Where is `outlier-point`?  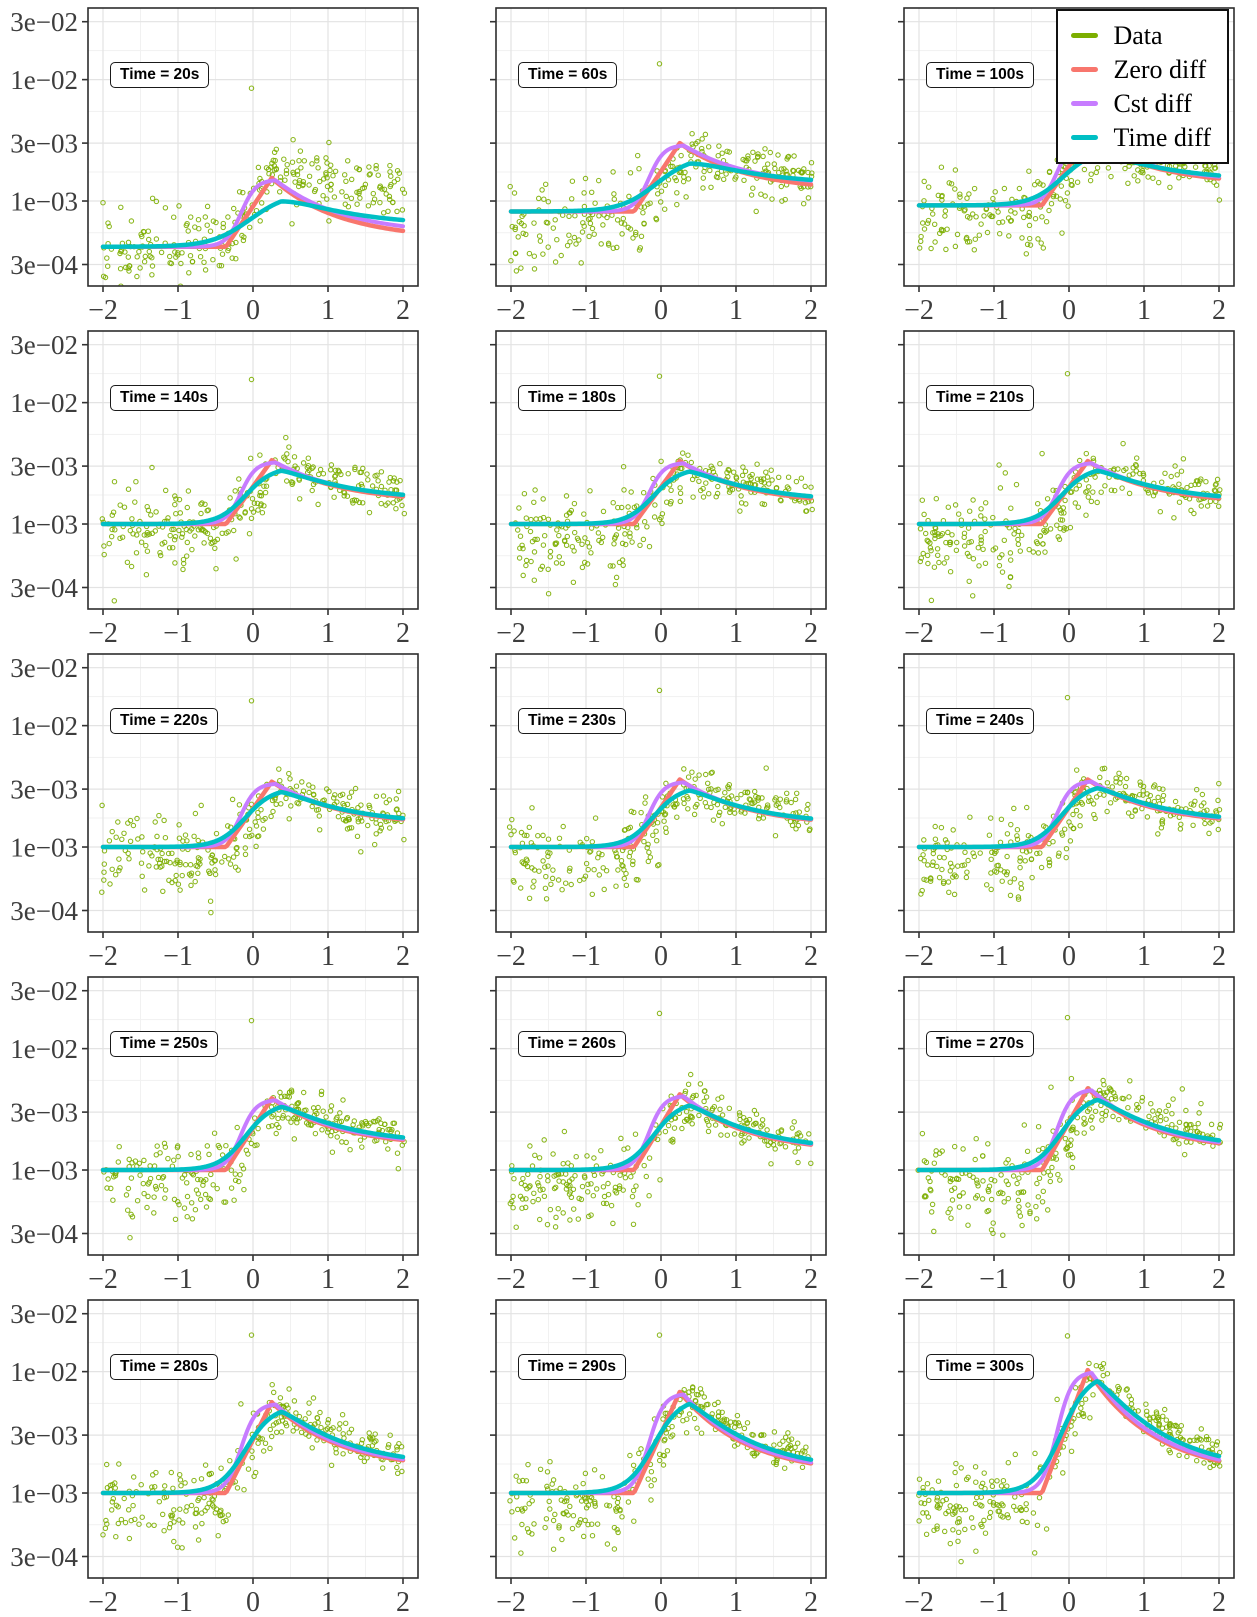 outlier-point is located at coordinates (1067, 1017).